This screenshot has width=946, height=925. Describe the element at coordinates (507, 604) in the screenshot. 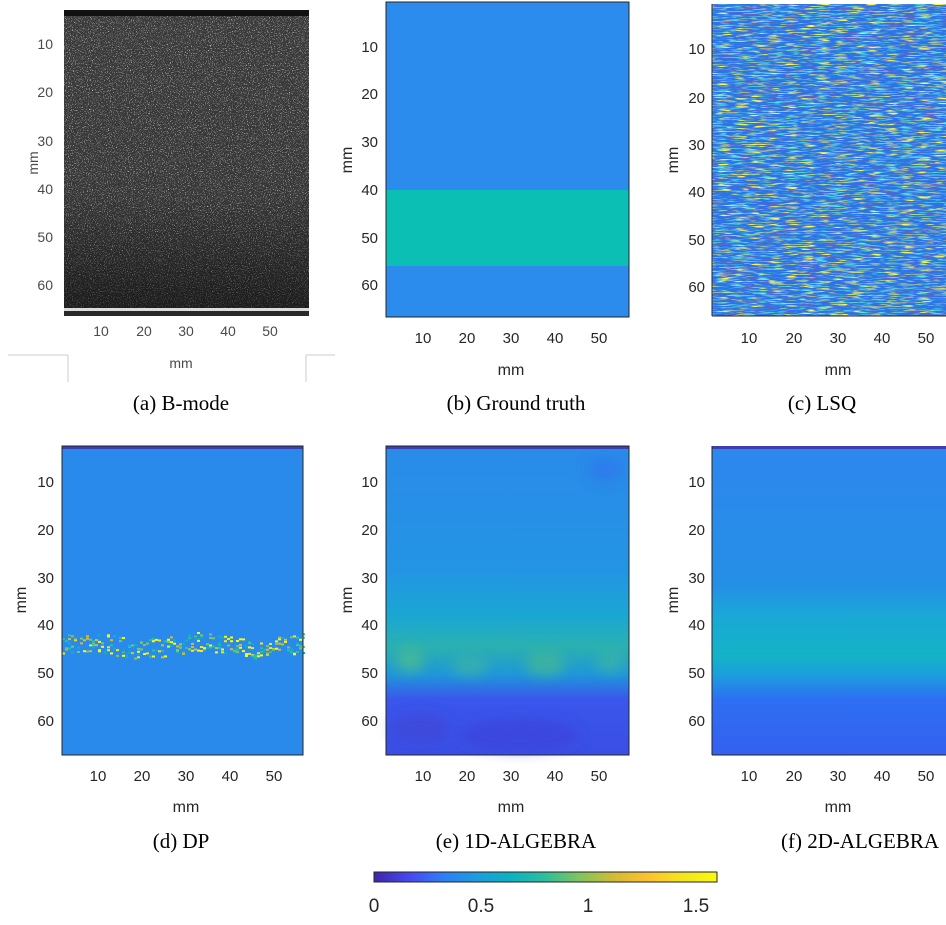

I see `algebra1d-blobs` at that location.